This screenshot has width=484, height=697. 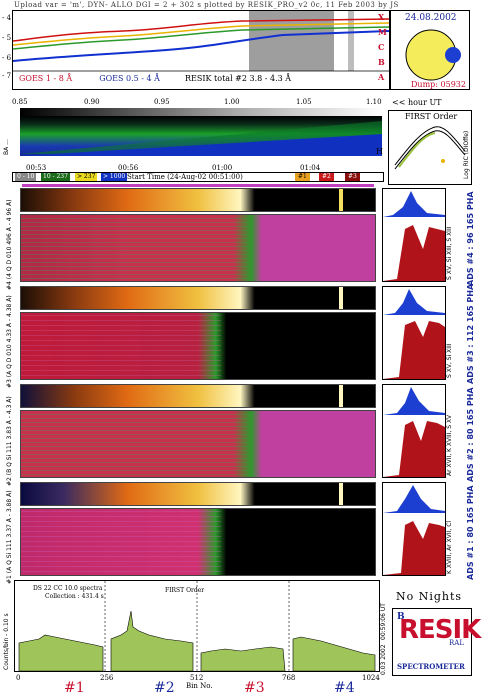 I want to click on goes-ytick-1: - 4, so click(x=7, y=18).